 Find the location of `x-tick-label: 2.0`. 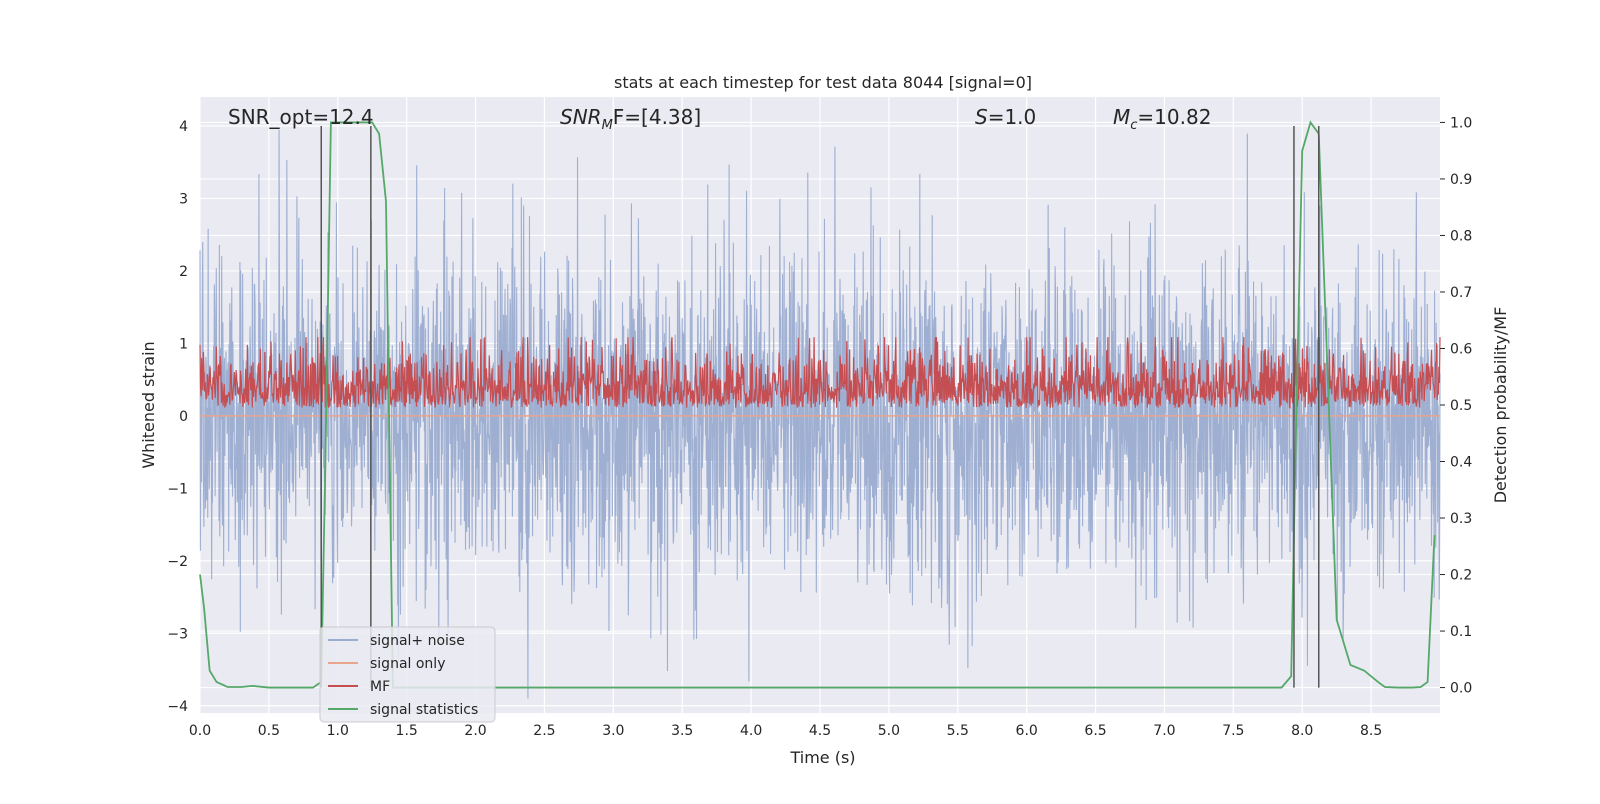

x-tick-label: 2.0 is located at coordinates (475, 731).